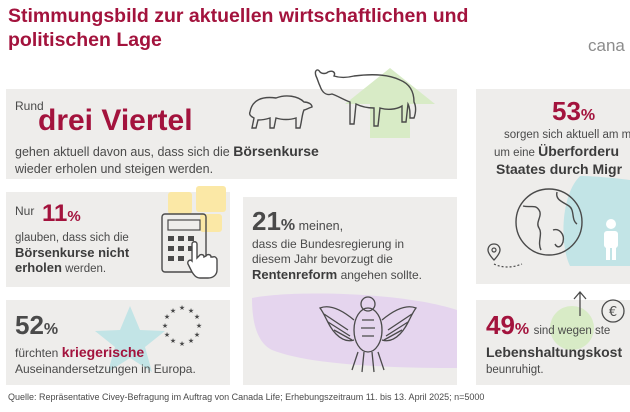  I want to click on card3-num: 21, so click(266, 221).